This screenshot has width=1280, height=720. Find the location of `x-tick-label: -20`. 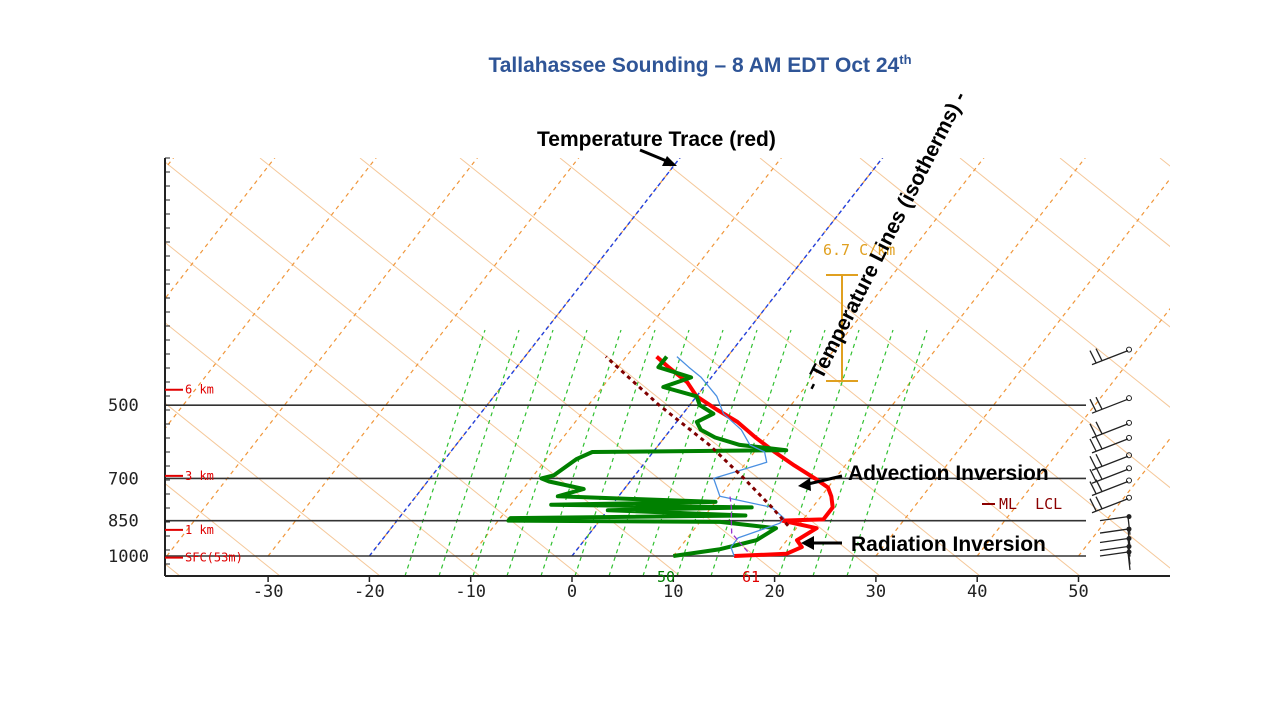

x-tick-label: -20 is located at coordinates (369, 592).